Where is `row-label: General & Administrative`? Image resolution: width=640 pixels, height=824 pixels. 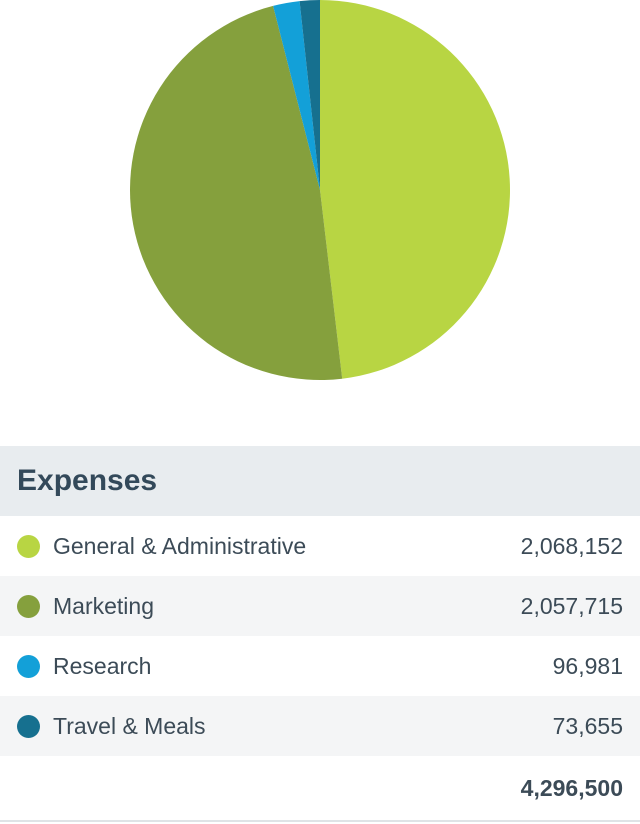 row-label: General & Administrative is located at coordinates (180, 545).